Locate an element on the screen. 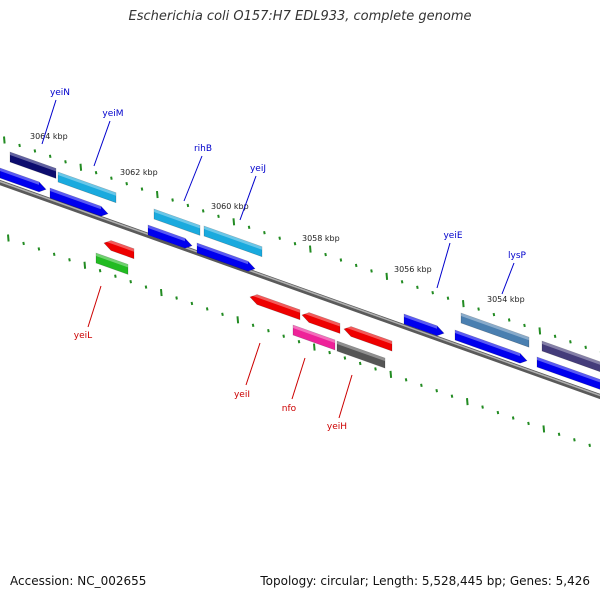 The width and height of the screenshot is (600, 600). gene-label-yeiM: yeiM is located at coordinates (108, 138).